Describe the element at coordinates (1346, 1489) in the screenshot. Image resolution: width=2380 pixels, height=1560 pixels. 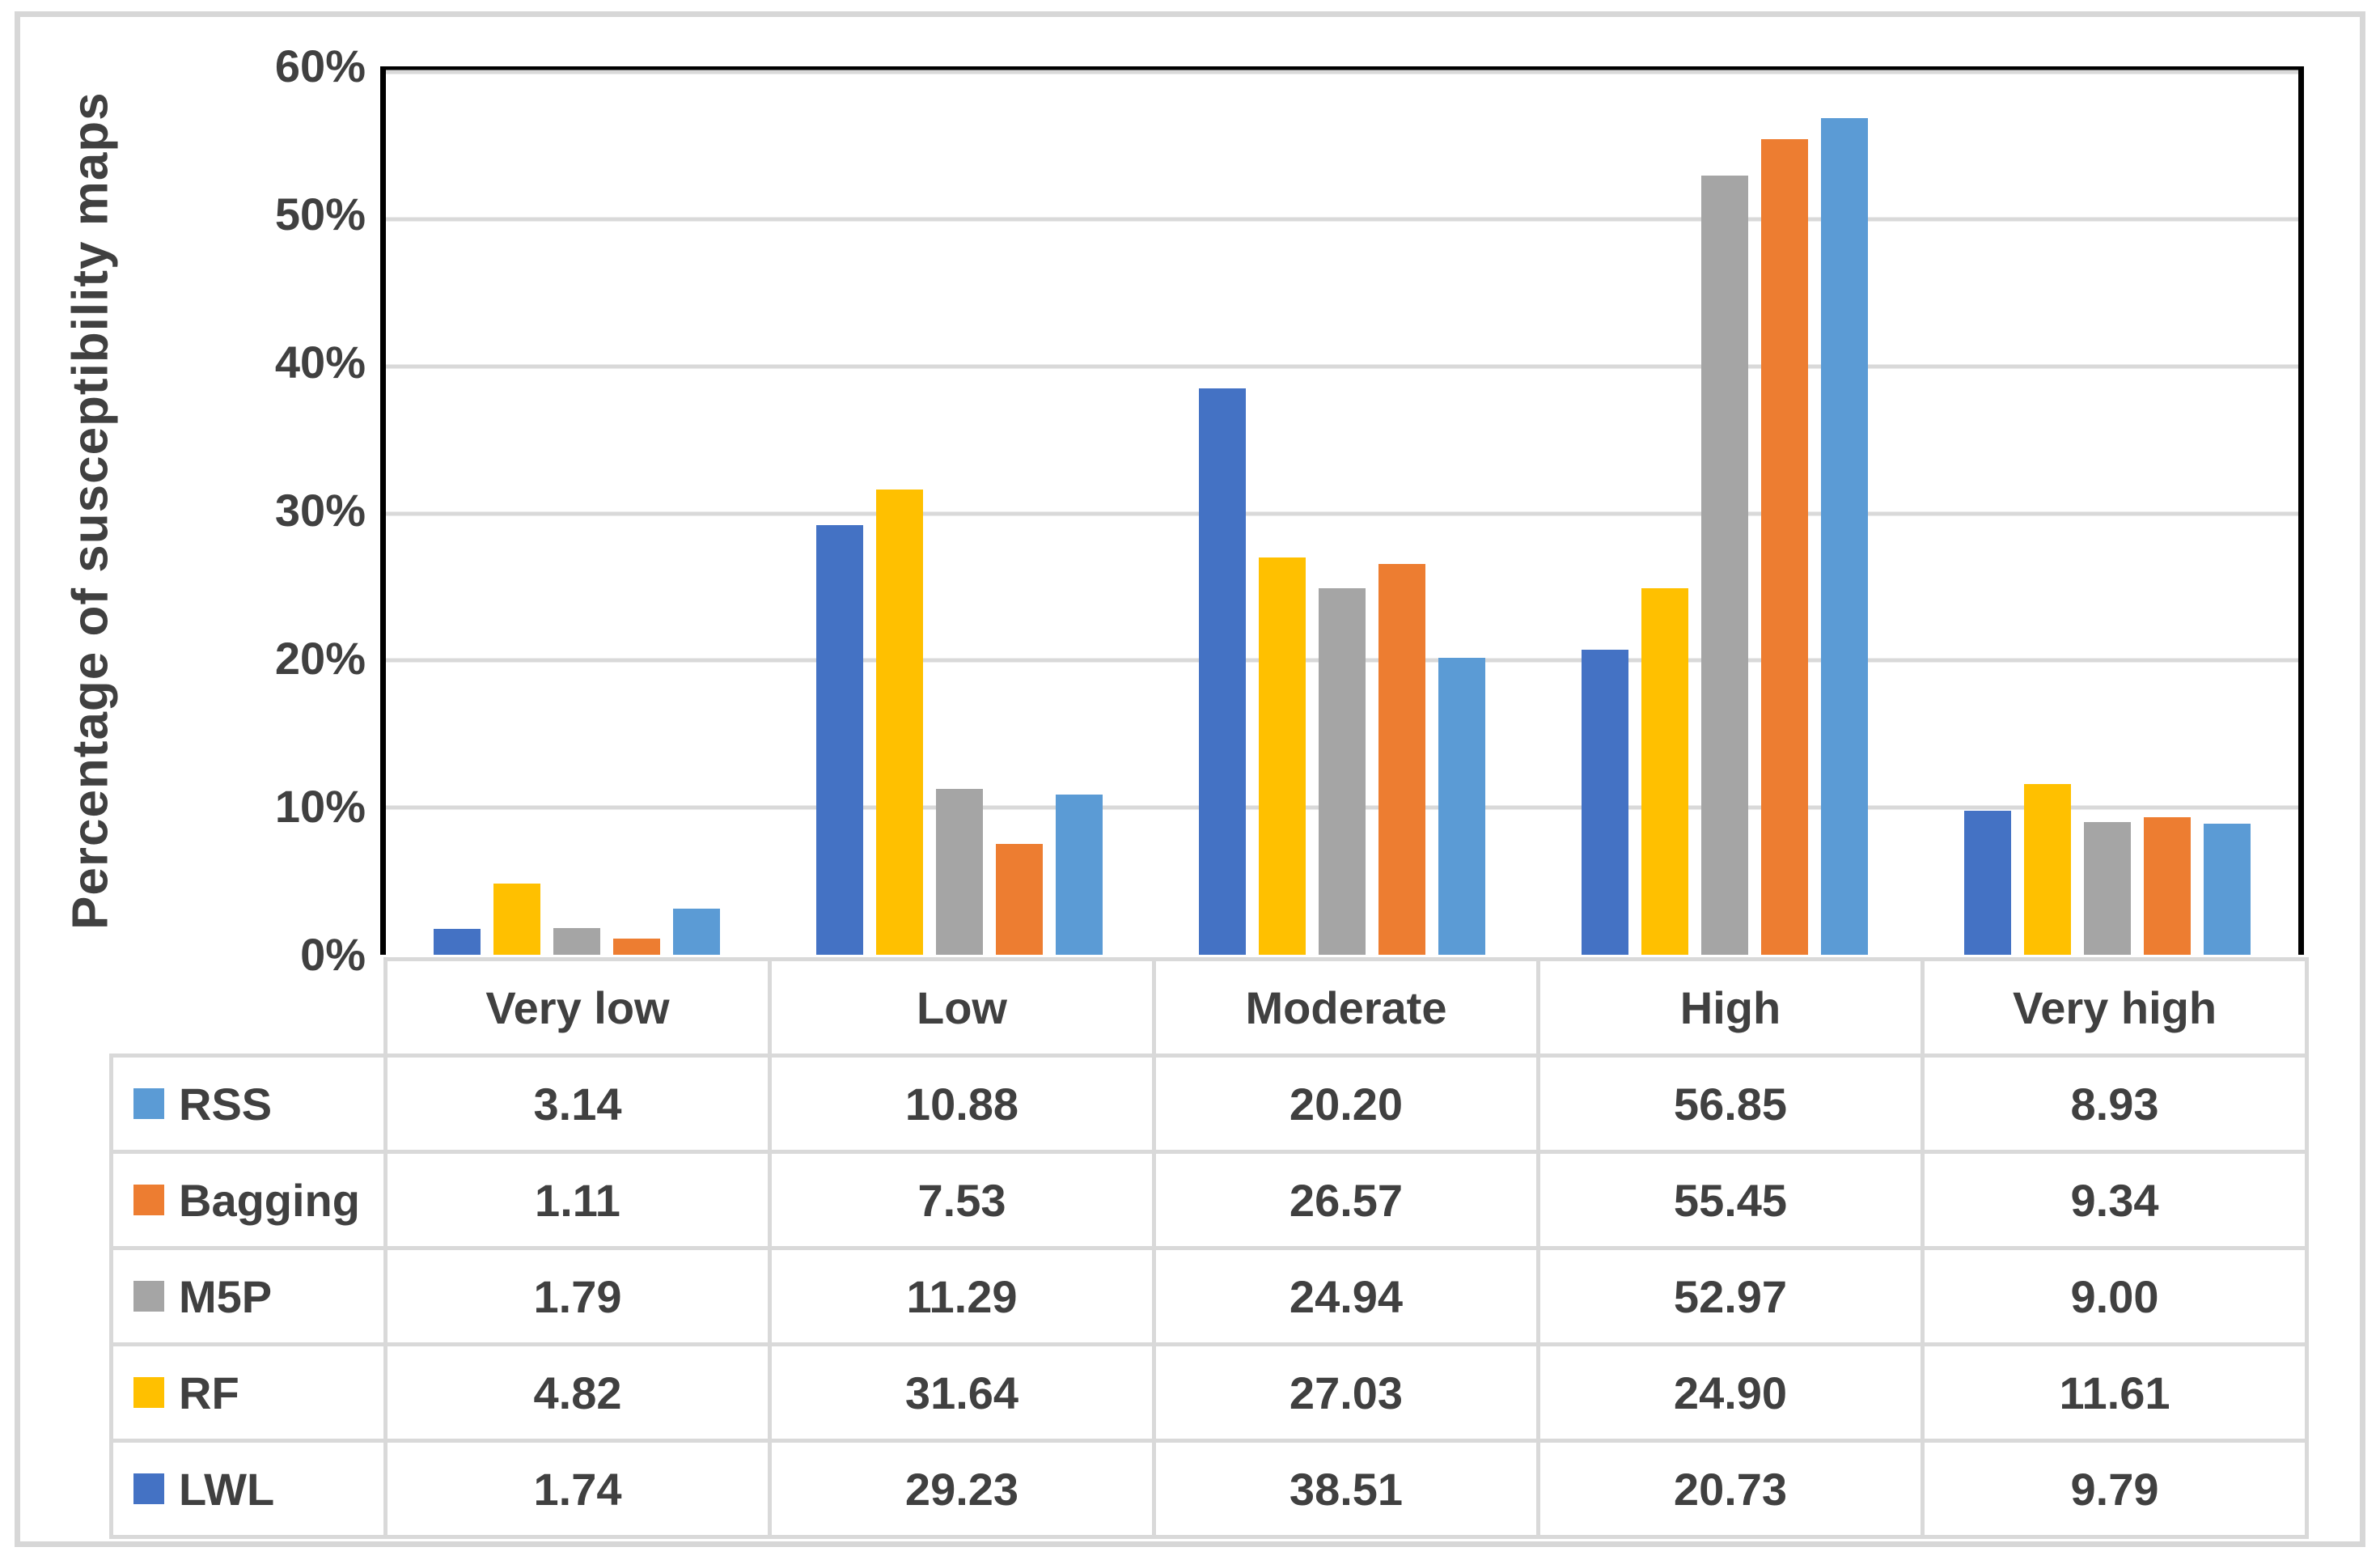
I see `value-cell-lwl-2: 38.51` at that location.